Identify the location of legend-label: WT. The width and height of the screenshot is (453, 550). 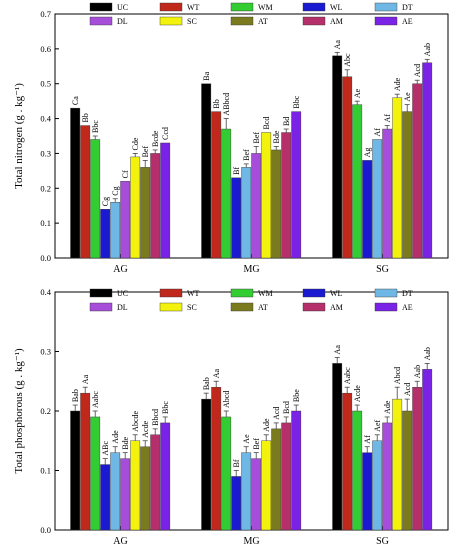
(193, 293).